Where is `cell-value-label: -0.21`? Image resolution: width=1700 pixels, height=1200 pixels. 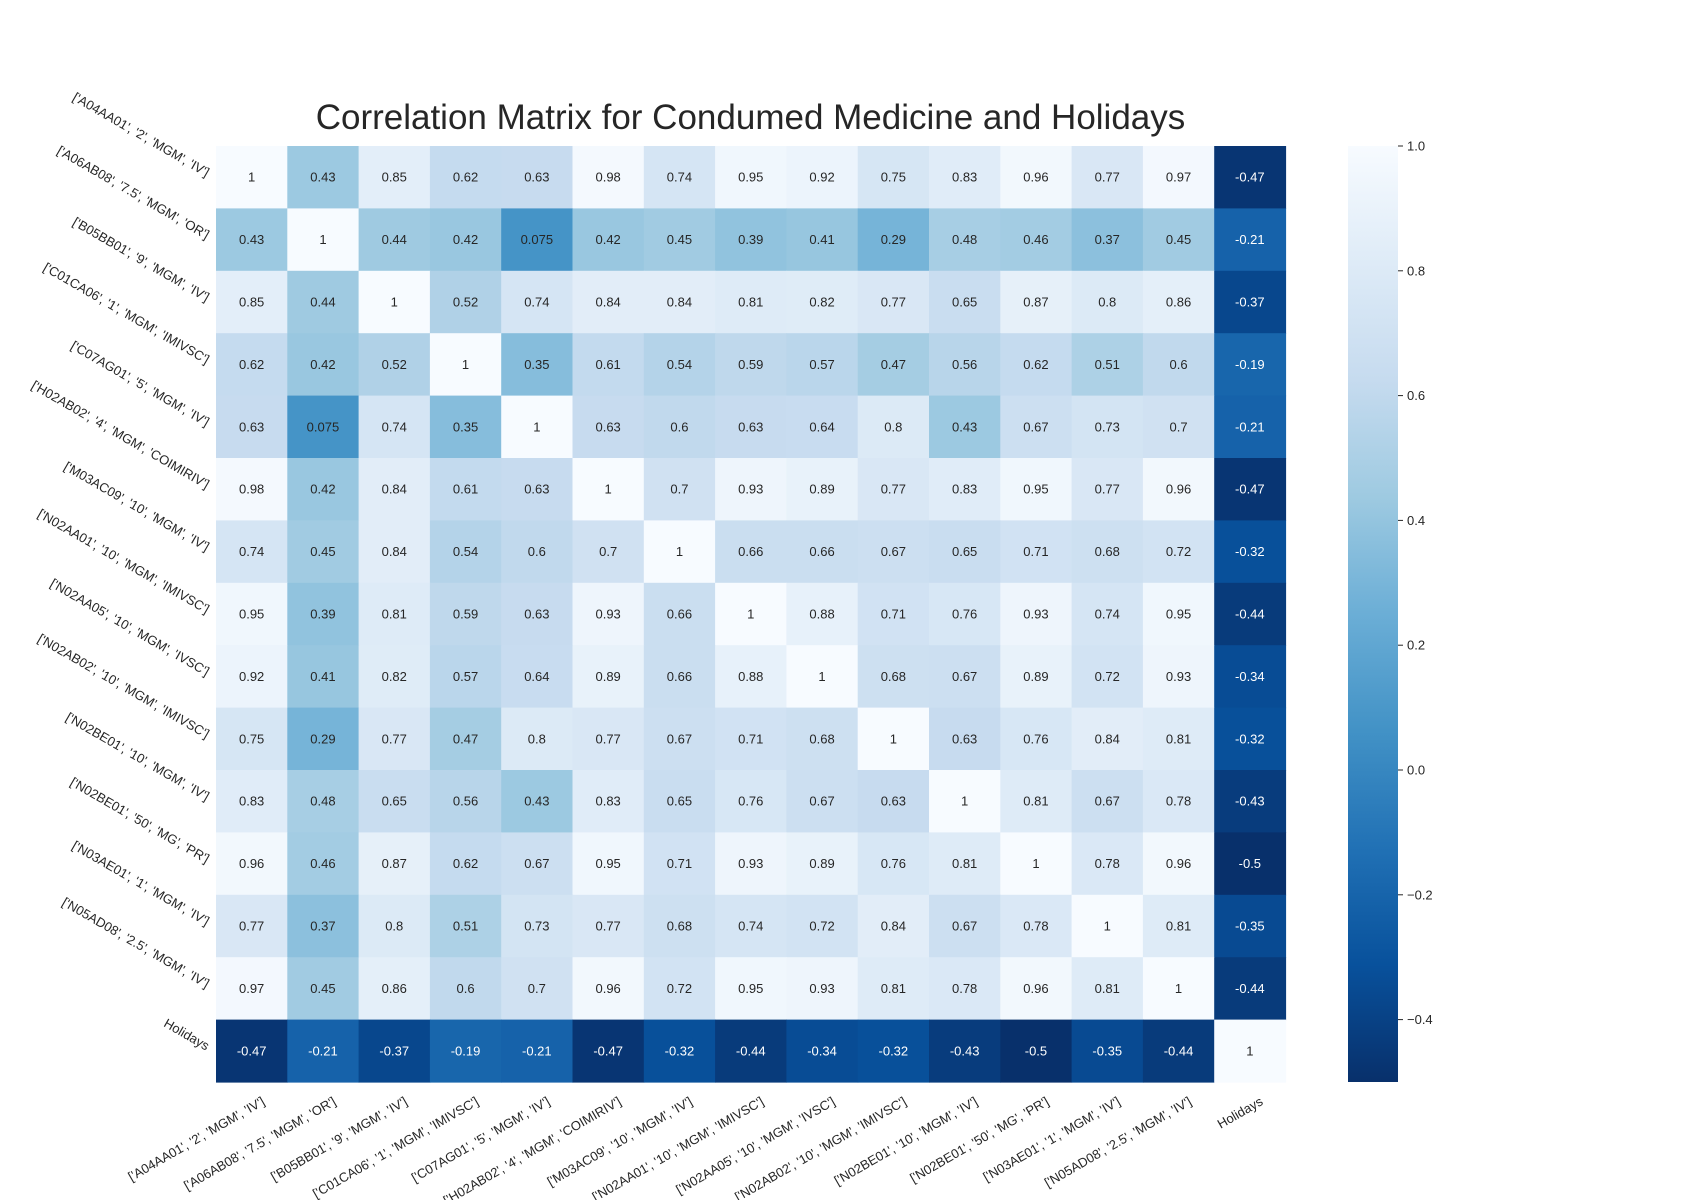
cell-value-label: -0.21 is located at coordinates (1250, 426).